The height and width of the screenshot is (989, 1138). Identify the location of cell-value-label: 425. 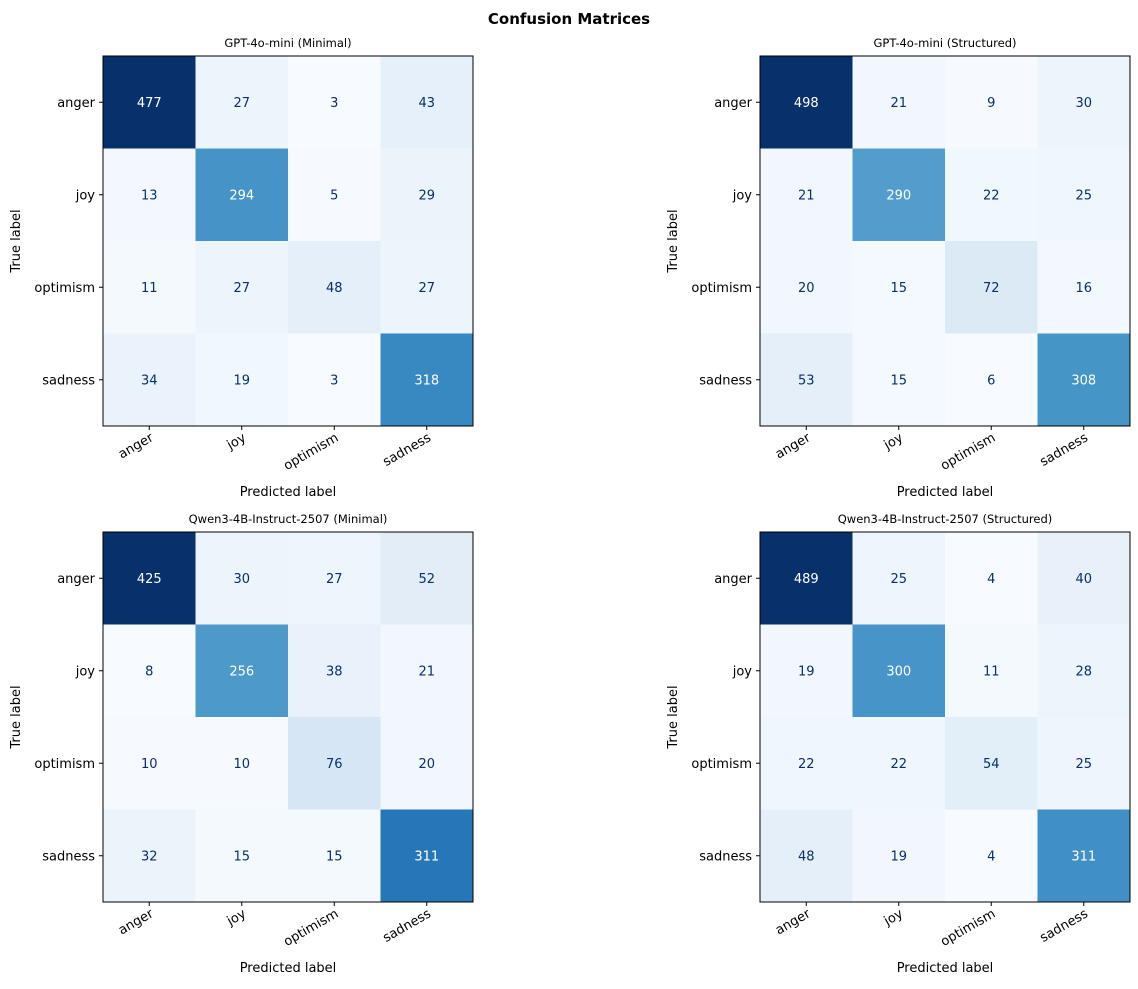
(149, 579).